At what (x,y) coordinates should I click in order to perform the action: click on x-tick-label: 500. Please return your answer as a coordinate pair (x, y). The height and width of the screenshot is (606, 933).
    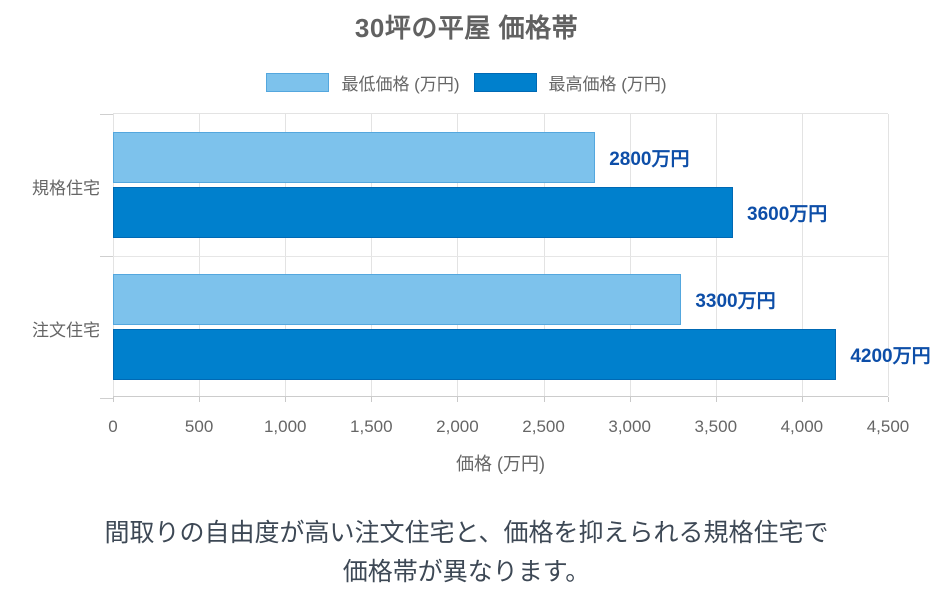
    Looking at the image, I should click on (199, 426).